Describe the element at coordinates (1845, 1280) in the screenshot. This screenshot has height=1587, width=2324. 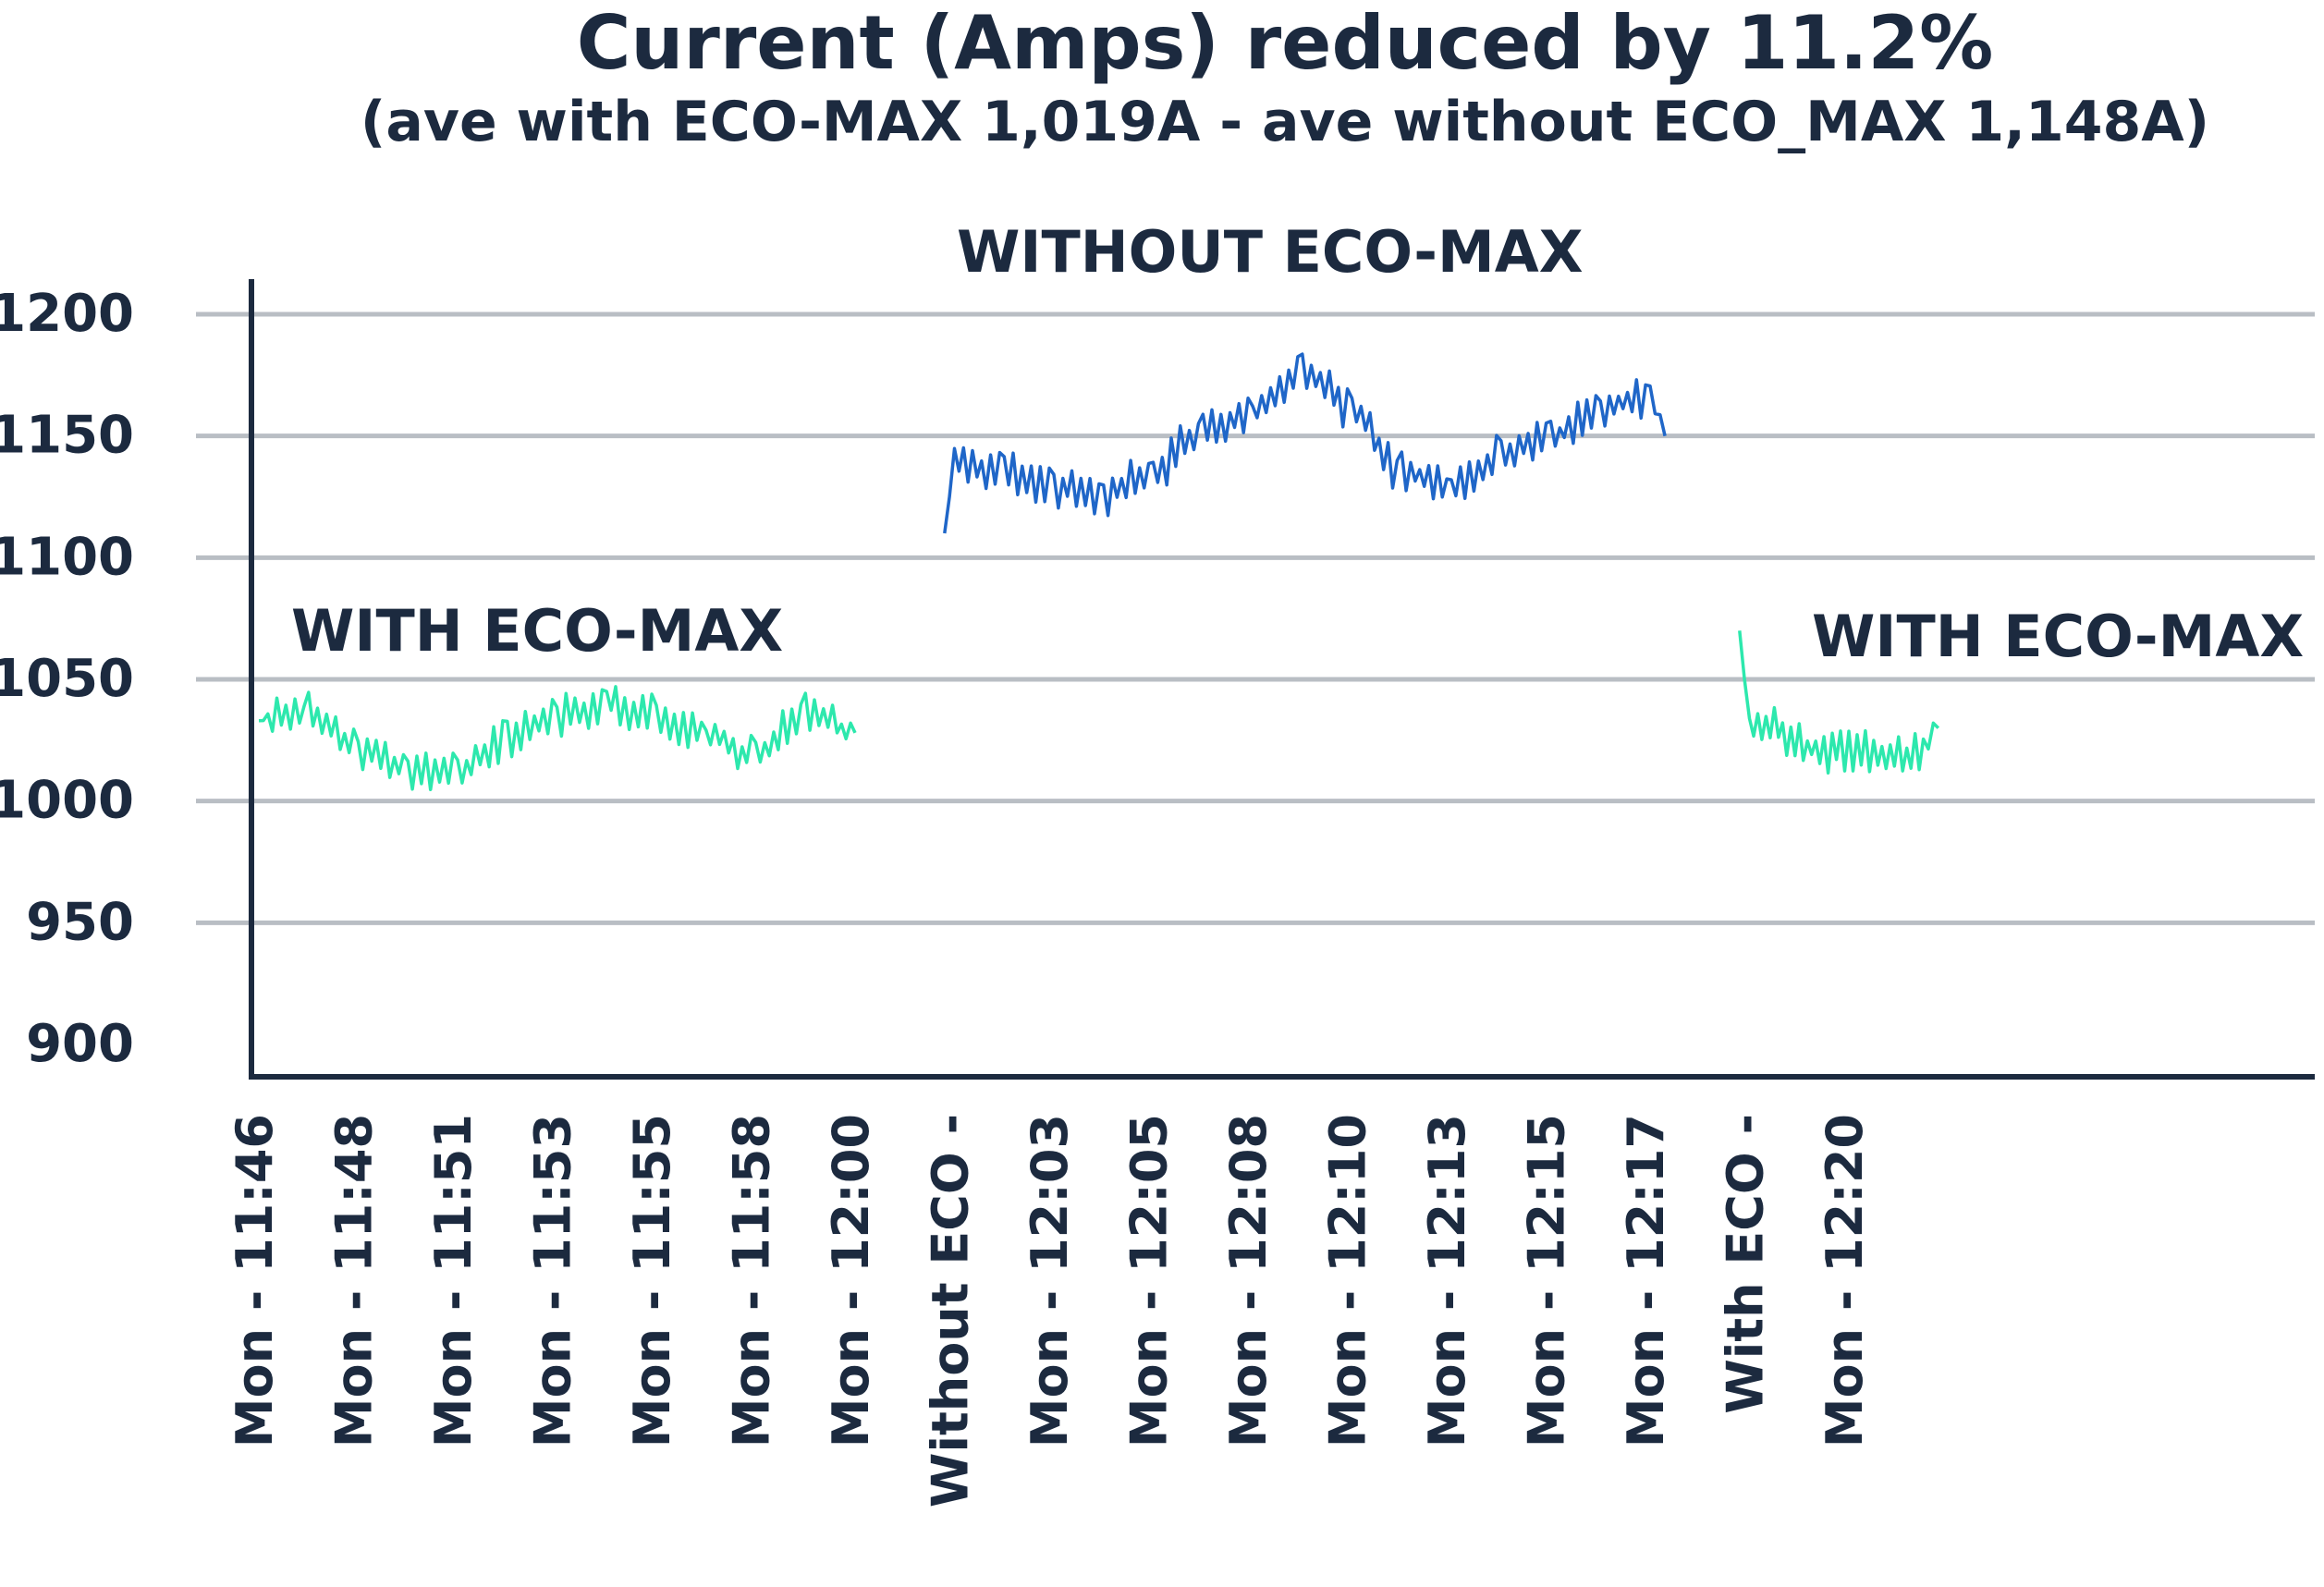
I see `x-tick-label-16: Mon - 12:20` at that location.